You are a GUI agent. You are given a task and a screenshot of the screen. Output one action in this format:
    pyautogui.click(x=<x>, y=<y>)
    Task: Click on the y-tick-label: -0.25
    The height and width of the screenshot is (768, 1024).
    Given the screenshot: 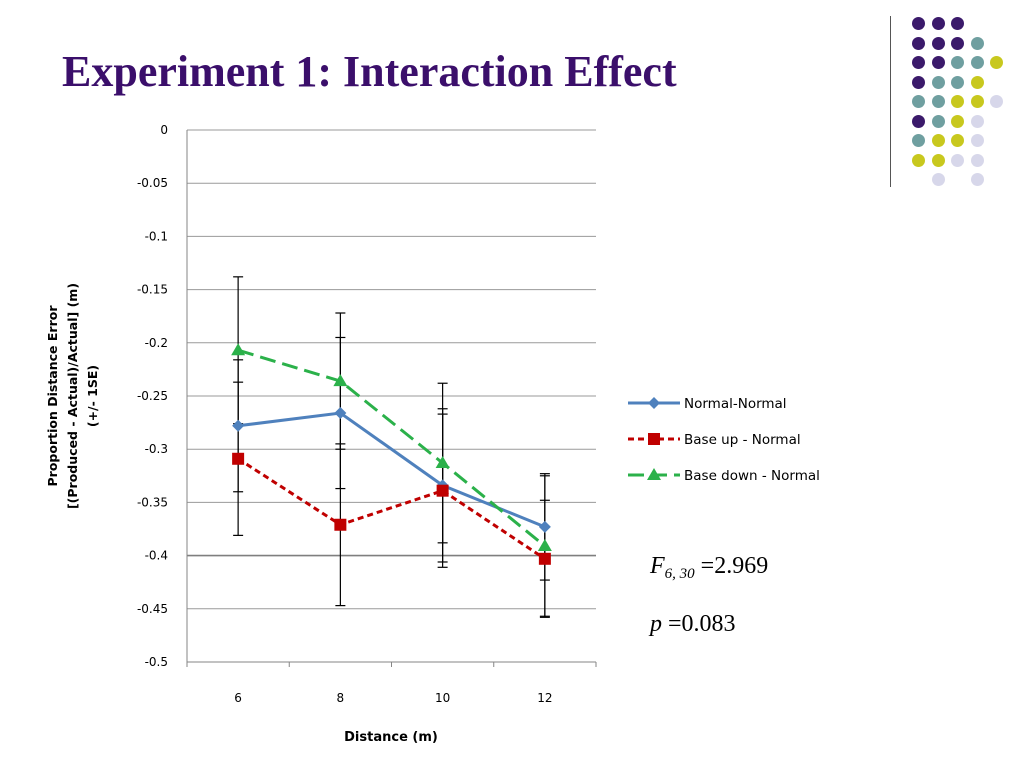 What is the action you would take?
    pyautogui.click(x=152, y=396)
    